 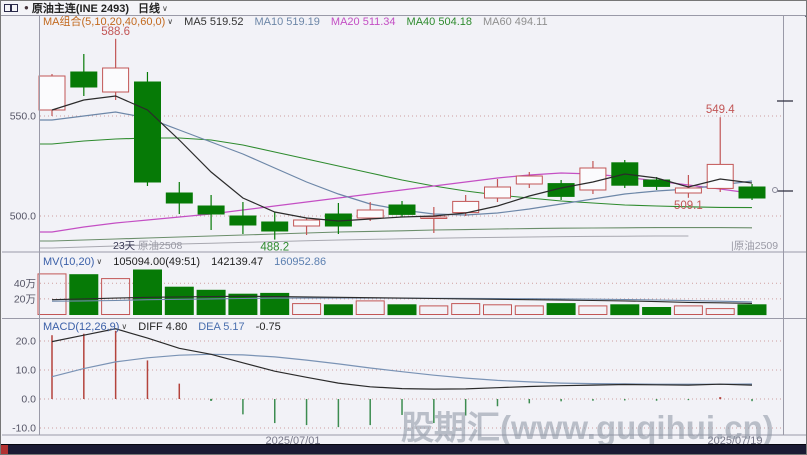 I want to click on svg-text: 0.0, so click(x=28, y=400).